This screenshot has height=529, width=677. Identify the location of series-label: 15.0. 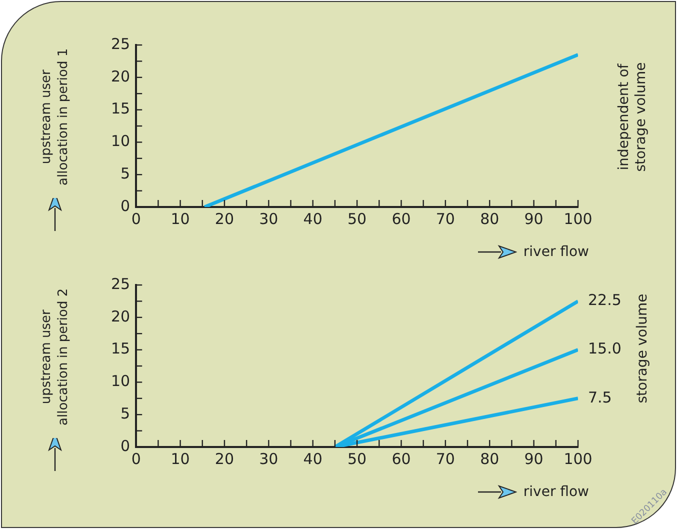
(605, 349).